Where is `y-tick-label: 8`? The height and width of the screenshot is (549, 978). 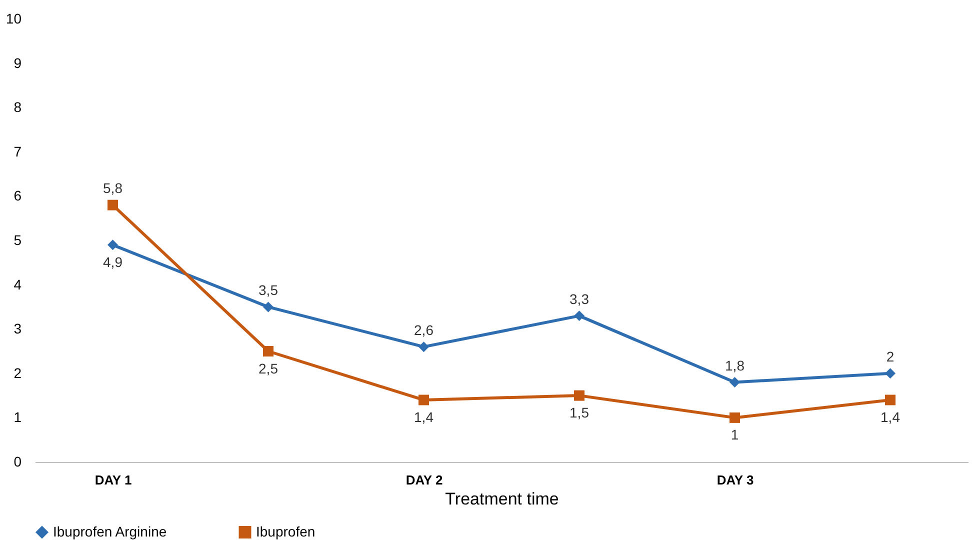
y-tick-label: 8 is located at coordinates (18, 107).